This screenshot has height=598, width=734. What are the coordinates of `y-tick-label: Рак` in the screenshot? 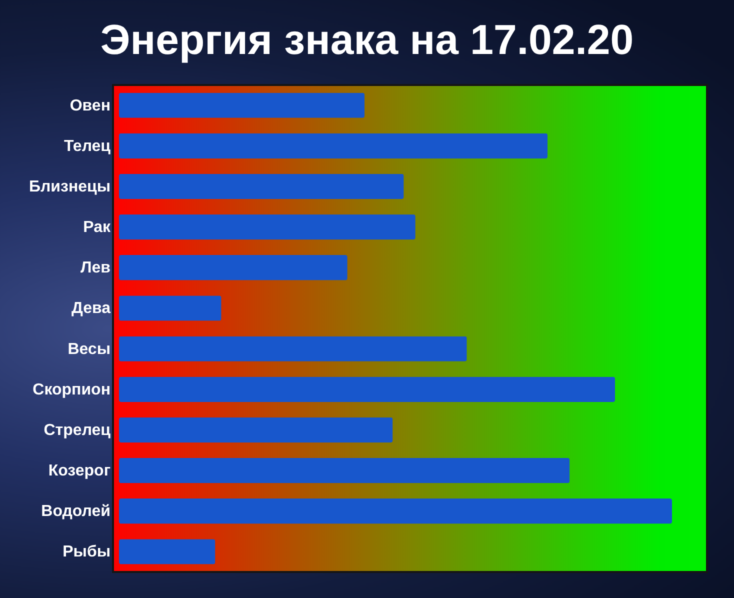 It's located at (97, 227).